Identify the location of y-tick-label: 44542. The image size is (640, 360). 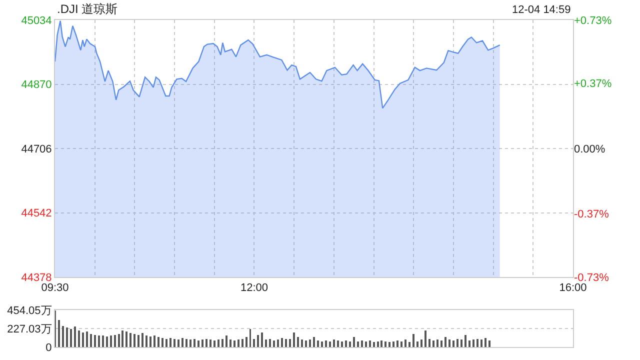
(36, 214).